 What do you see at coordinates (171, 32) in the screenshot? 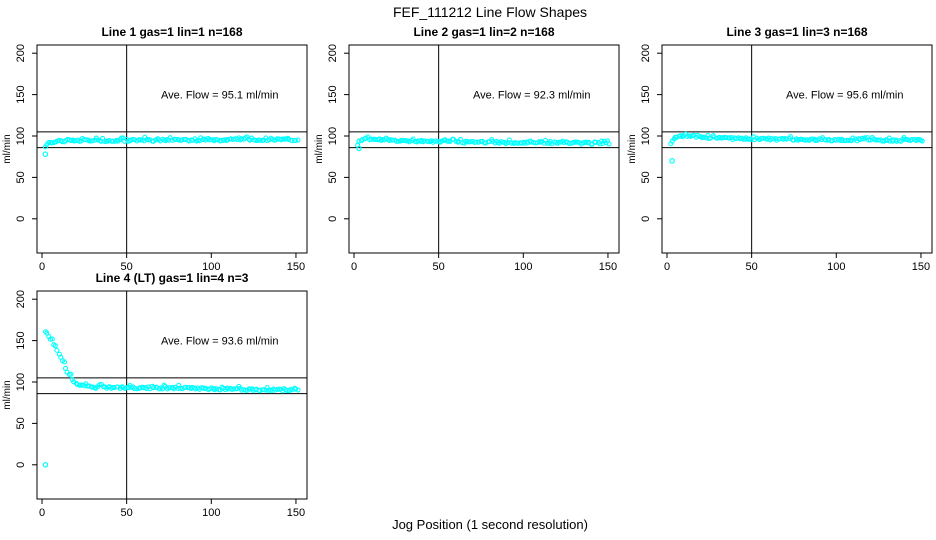
I see `subplot-title: Line 1 gas=1 lin=1 n=168` at bounding box center [171, 32].